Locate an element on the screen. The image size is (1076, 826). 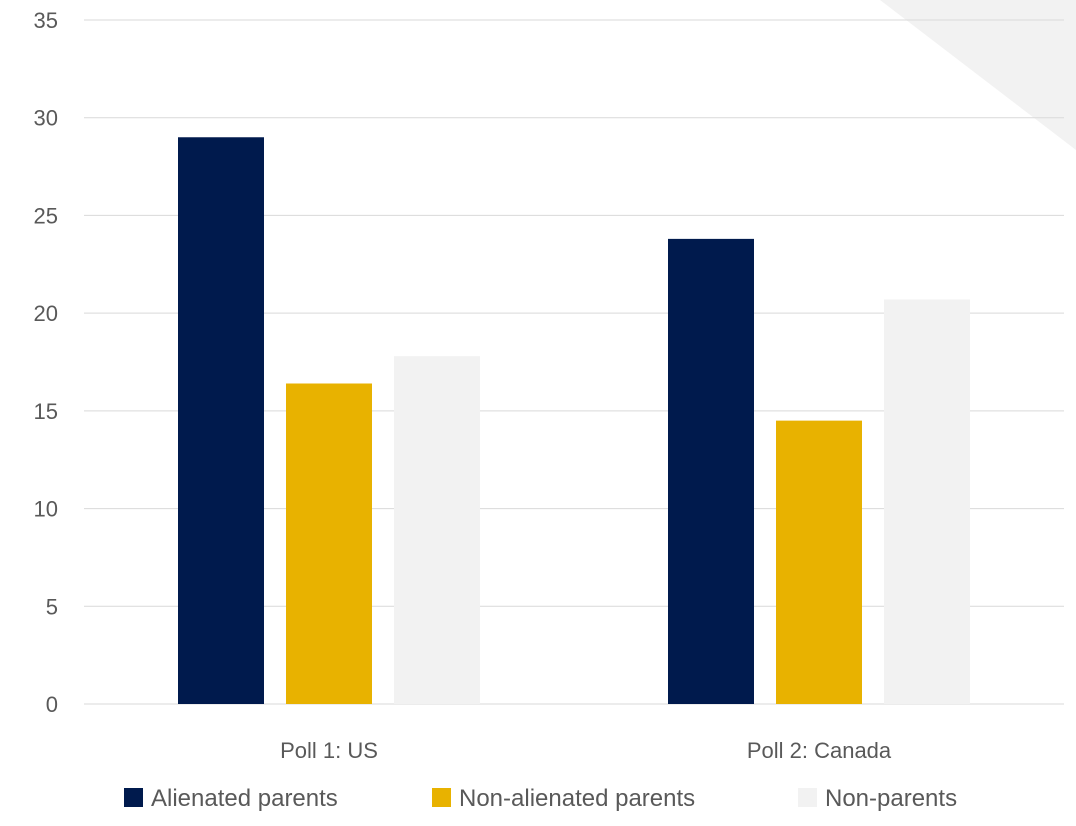
legend-label: Alienated parents is located at coordinates (244, 798).